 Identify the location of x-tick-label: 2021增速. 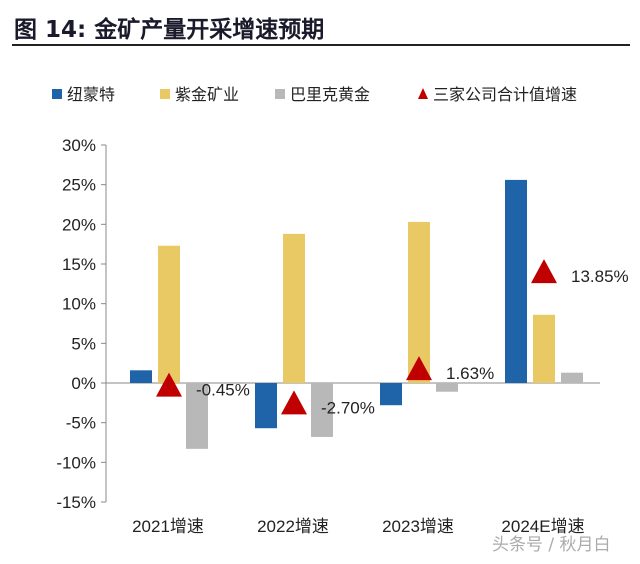
(168, 526).